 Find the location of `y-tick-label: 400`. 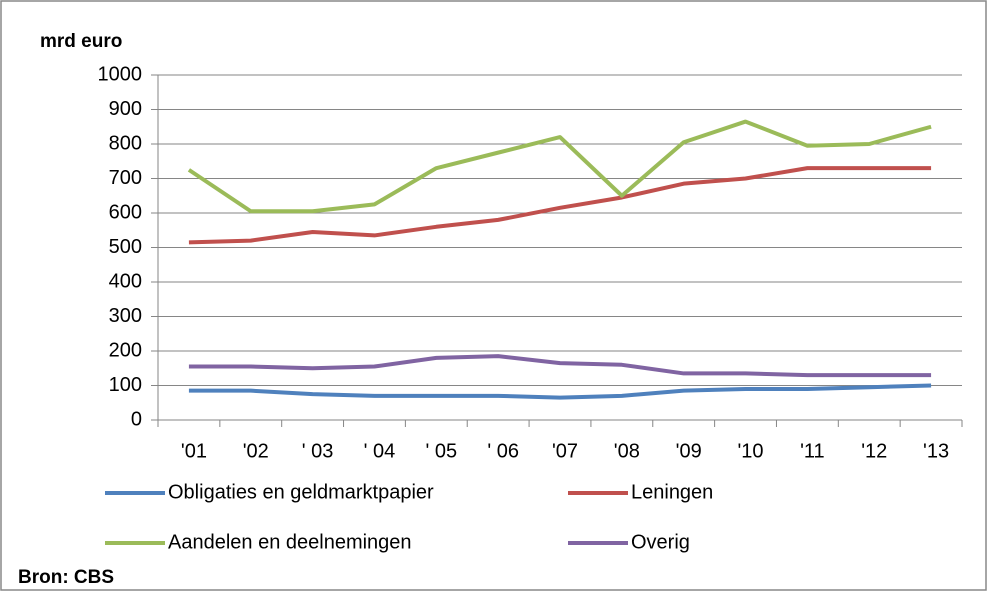

y-tick-label: 400 is located at coordinates (125, 281).